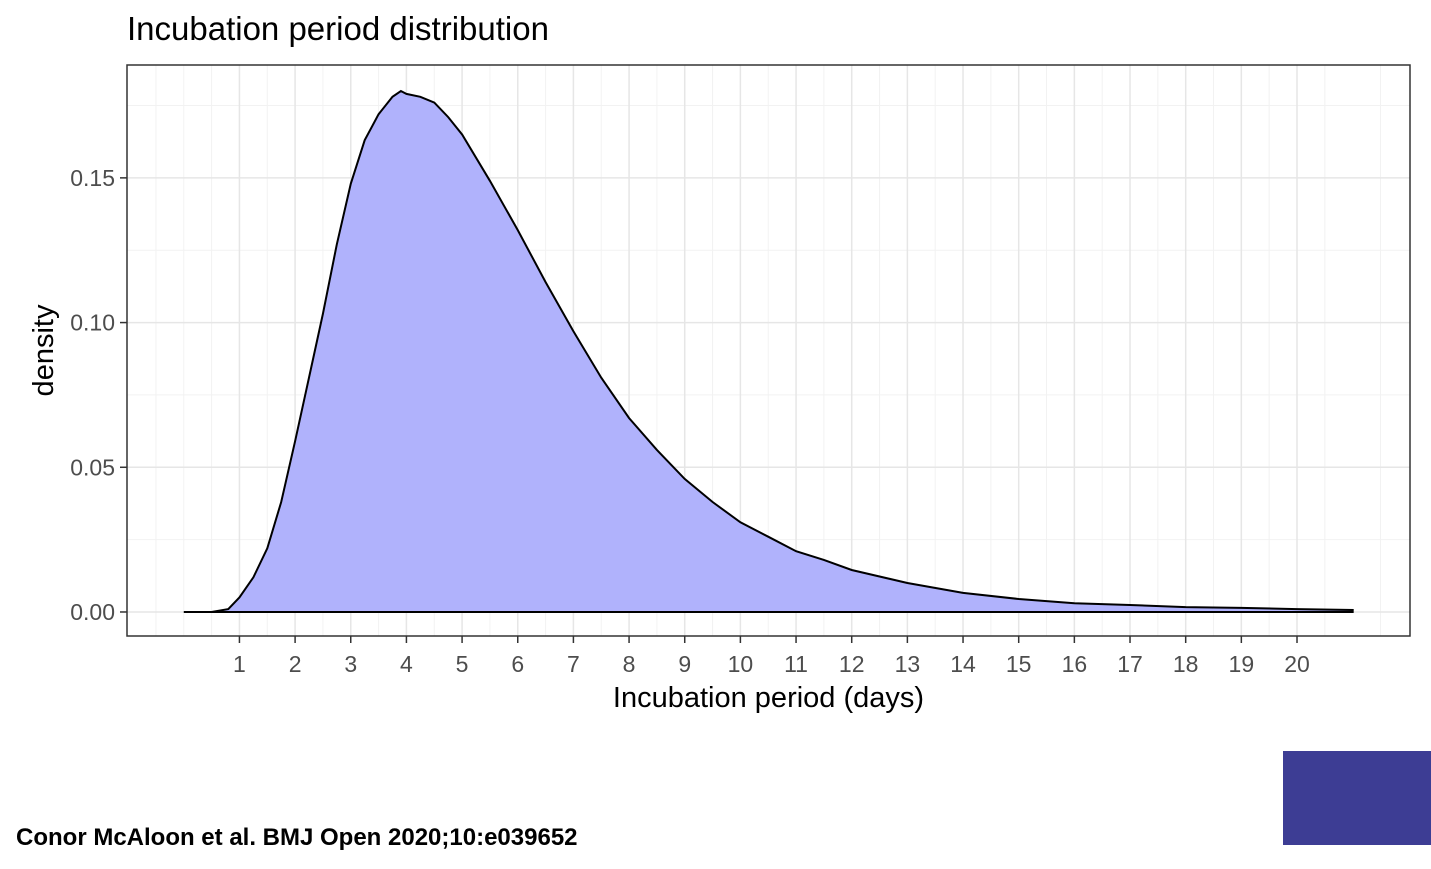 The image size is (1431, 869). I want to click on x-tick-label: 12, so click(852, 664).